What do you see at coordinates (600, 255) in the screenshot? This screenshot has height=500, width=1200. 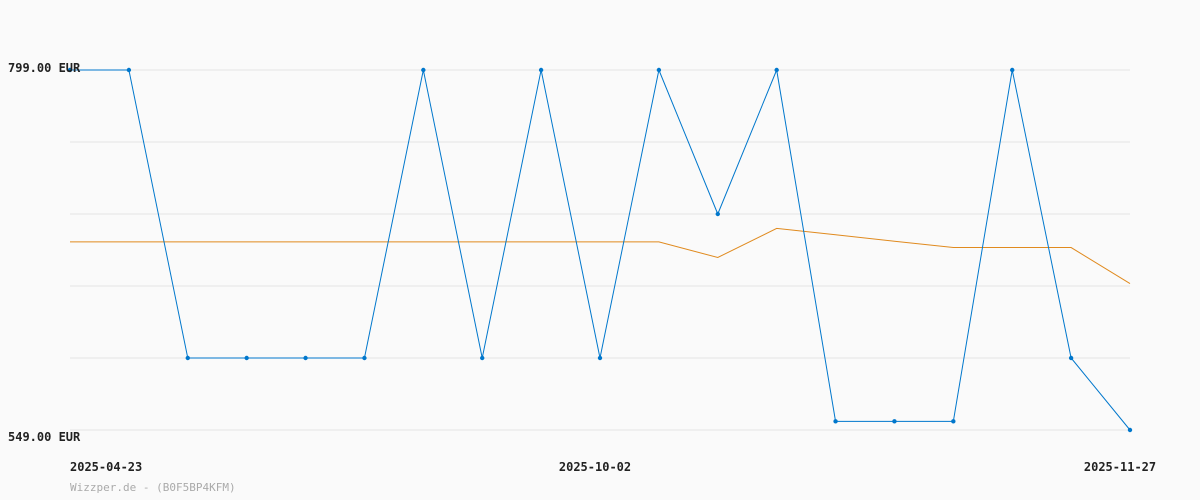 I see `series-line` at bounding box center [600, 255].